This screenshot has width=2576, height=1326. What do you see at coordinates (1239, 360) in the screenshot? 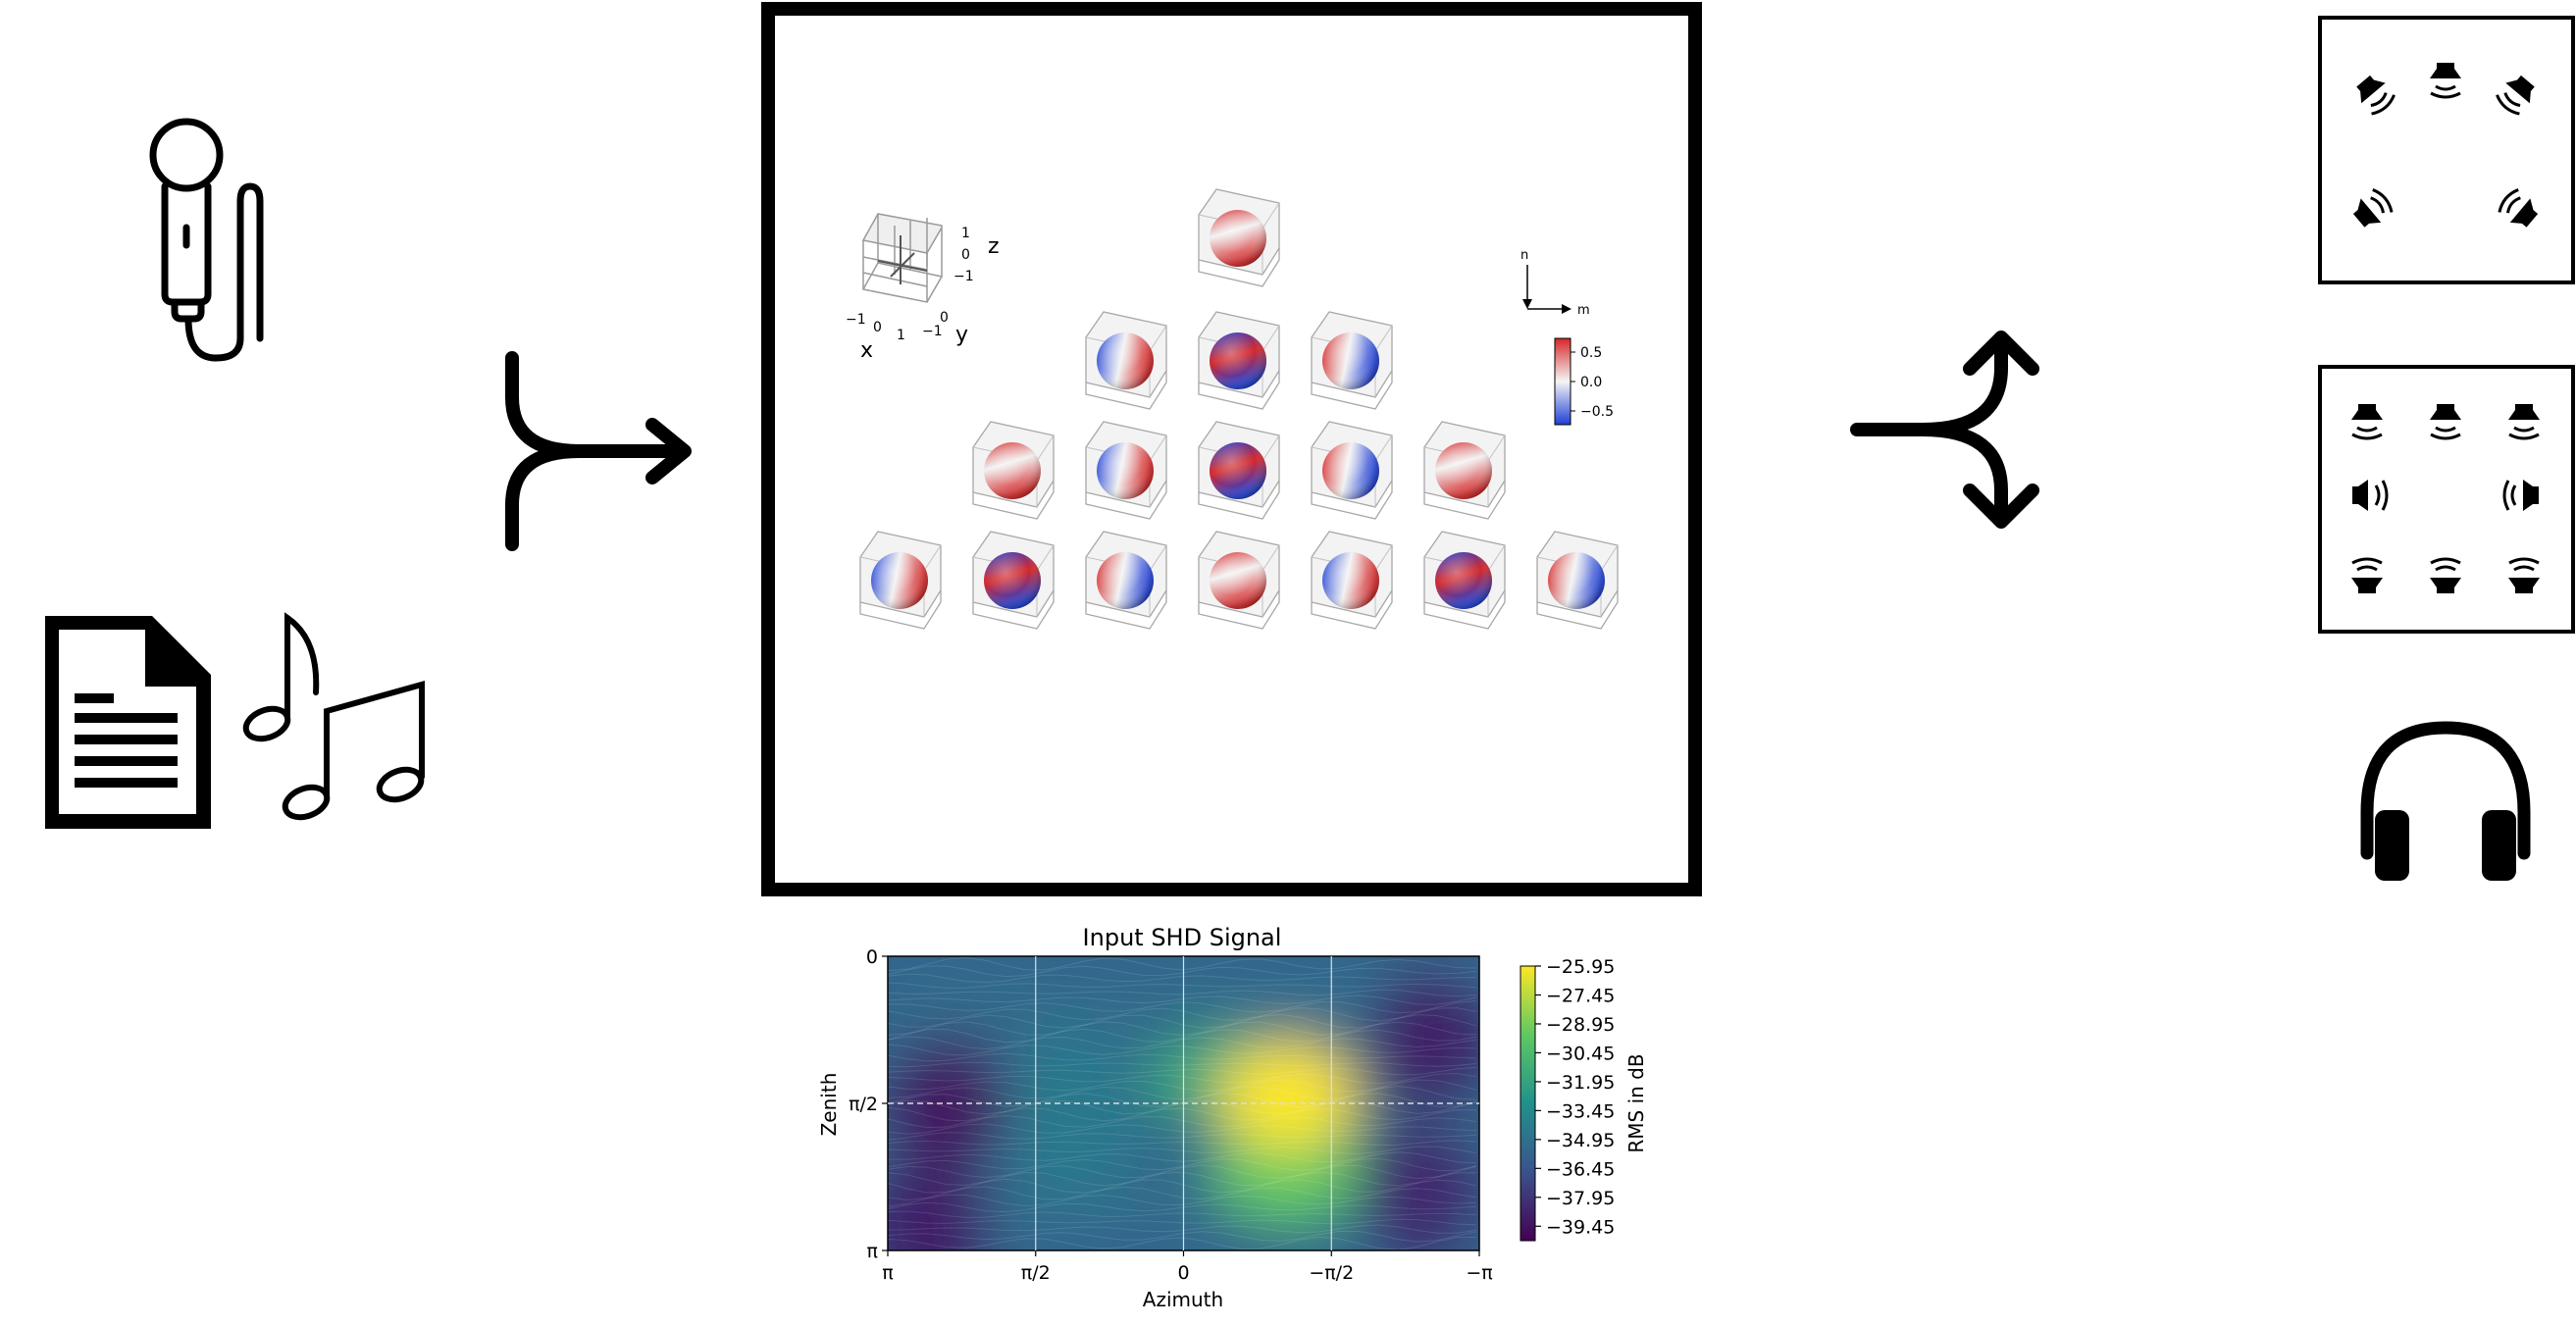
I see `sh-sphere-n1-m0` at bounding box center [1239, 360].